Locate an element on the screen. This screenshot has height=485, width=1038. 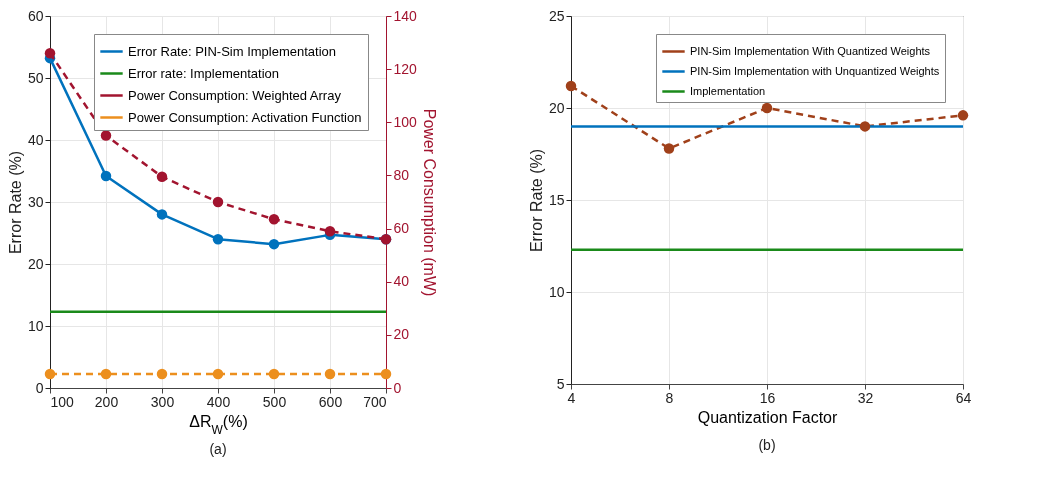
legend-label: Implementation is located at coordinates (728, 90).